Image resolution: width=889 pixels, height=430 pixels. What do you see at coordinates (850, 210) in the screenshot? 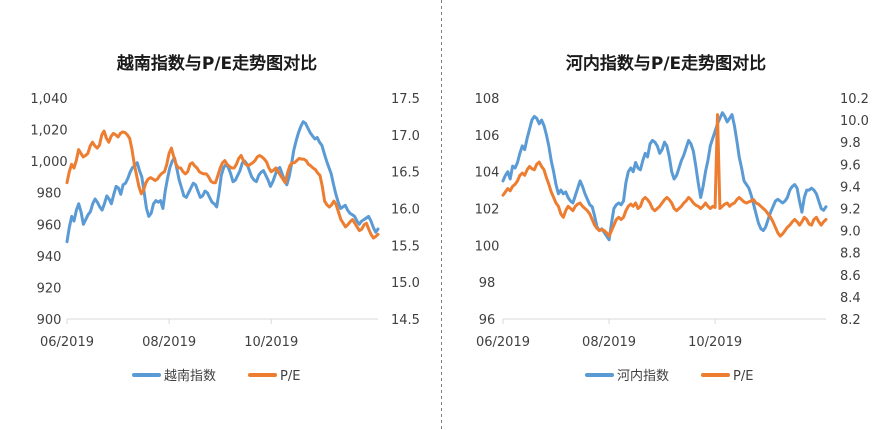
I see `y2-tick-label: 9.2` at bounding box center [850, 210].